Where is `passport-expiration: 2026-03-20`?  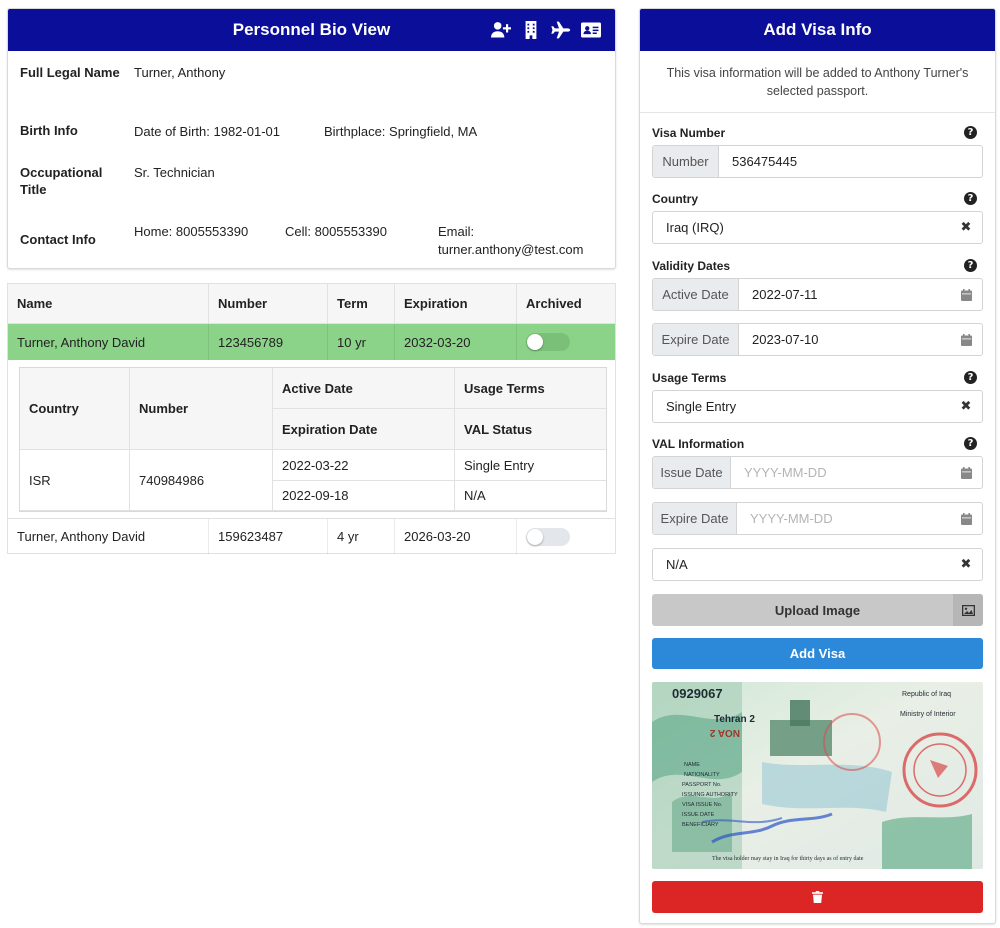 passport-expiration: 2026-03-20 is located at coordinates (456, 536).